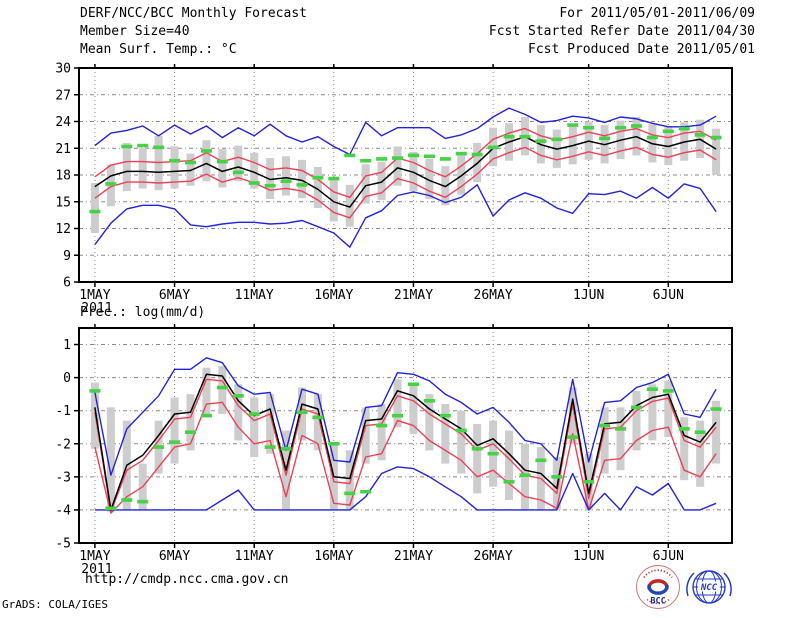 The width and height of the screenshot is (800, 618). What do you see at coordinates (63, 444) in the screenshot?
I see `y-tick-label: -2` at bounding box center [63, 444].